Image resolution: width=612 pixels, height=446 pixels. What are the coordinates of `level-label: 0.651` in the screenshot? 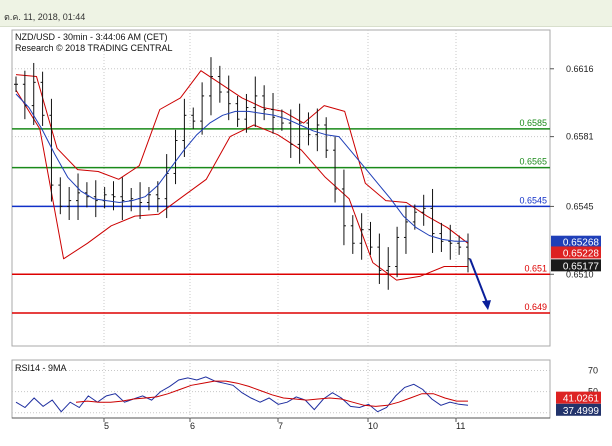 It's located at (535, 268).